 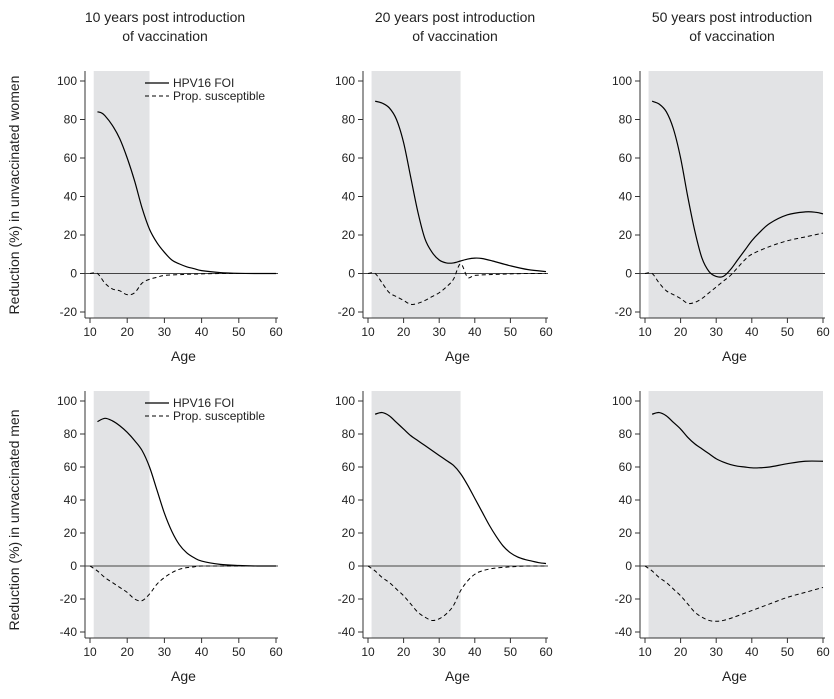 I want to click on legend-label-hpv16-foi: HPV16 FOI, so click(x=203, y=403).